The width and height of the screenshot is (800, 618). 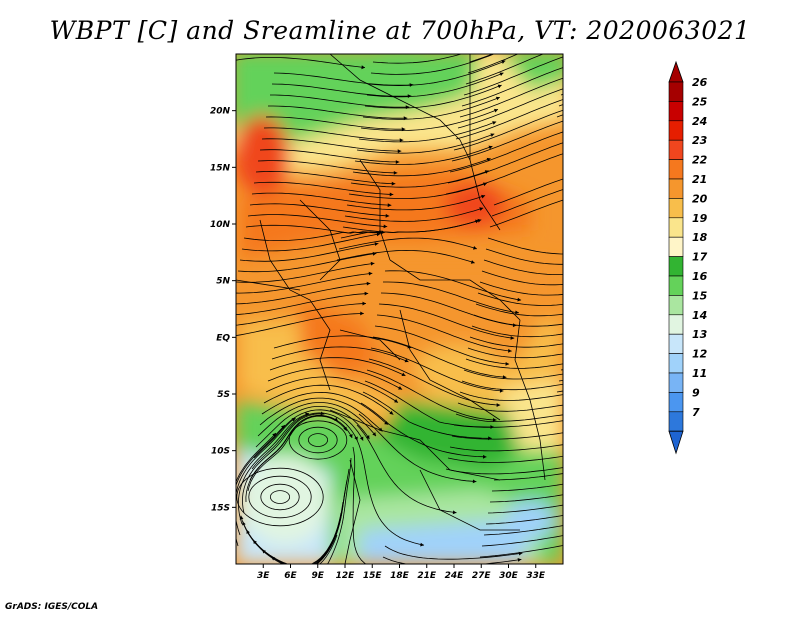 What do you see at coordinates (52, 607) in the screenshot?
I see `grads-credit: GrADS: IGES/COLA` at bounding box center [52, 607].